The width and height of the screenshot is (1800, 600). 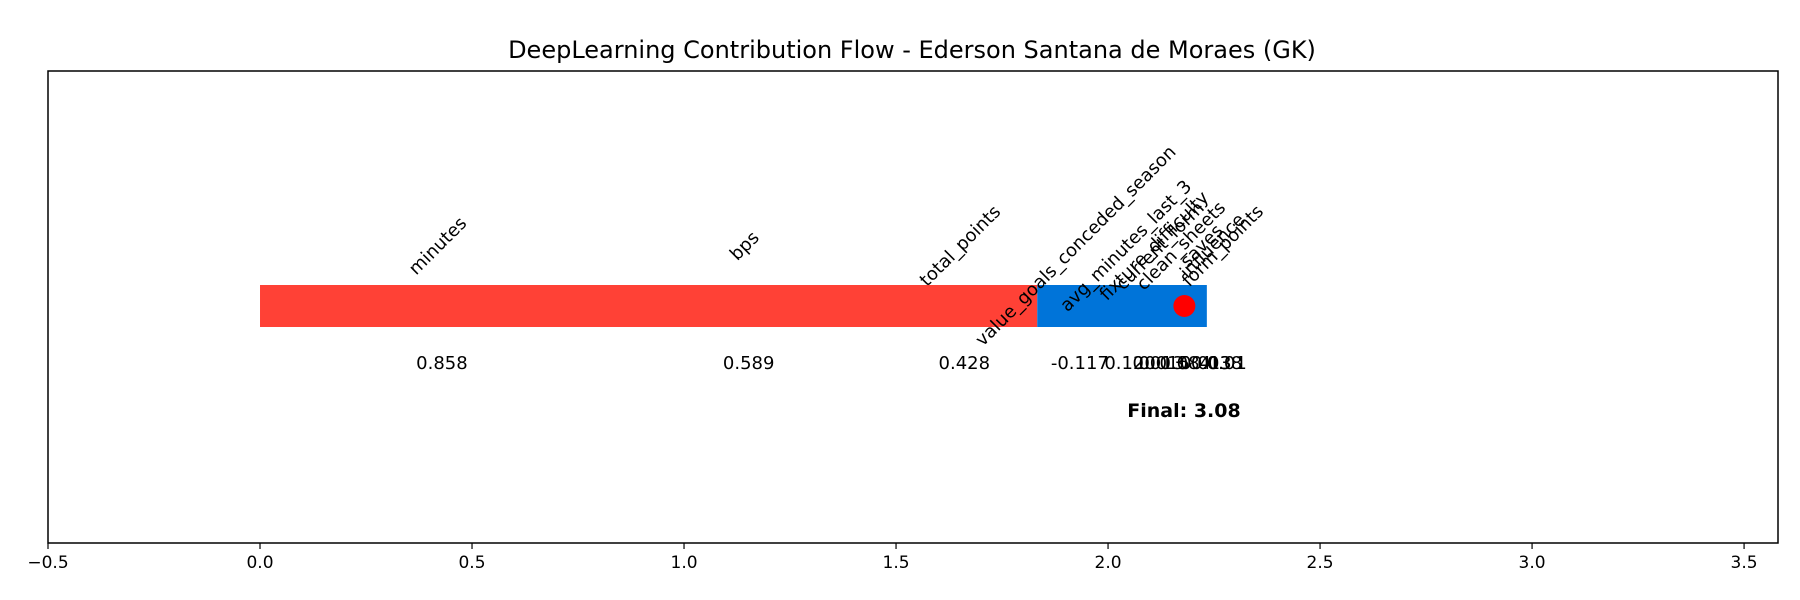 I want to click on value-label: 0.589, so click(x=749, y=363).